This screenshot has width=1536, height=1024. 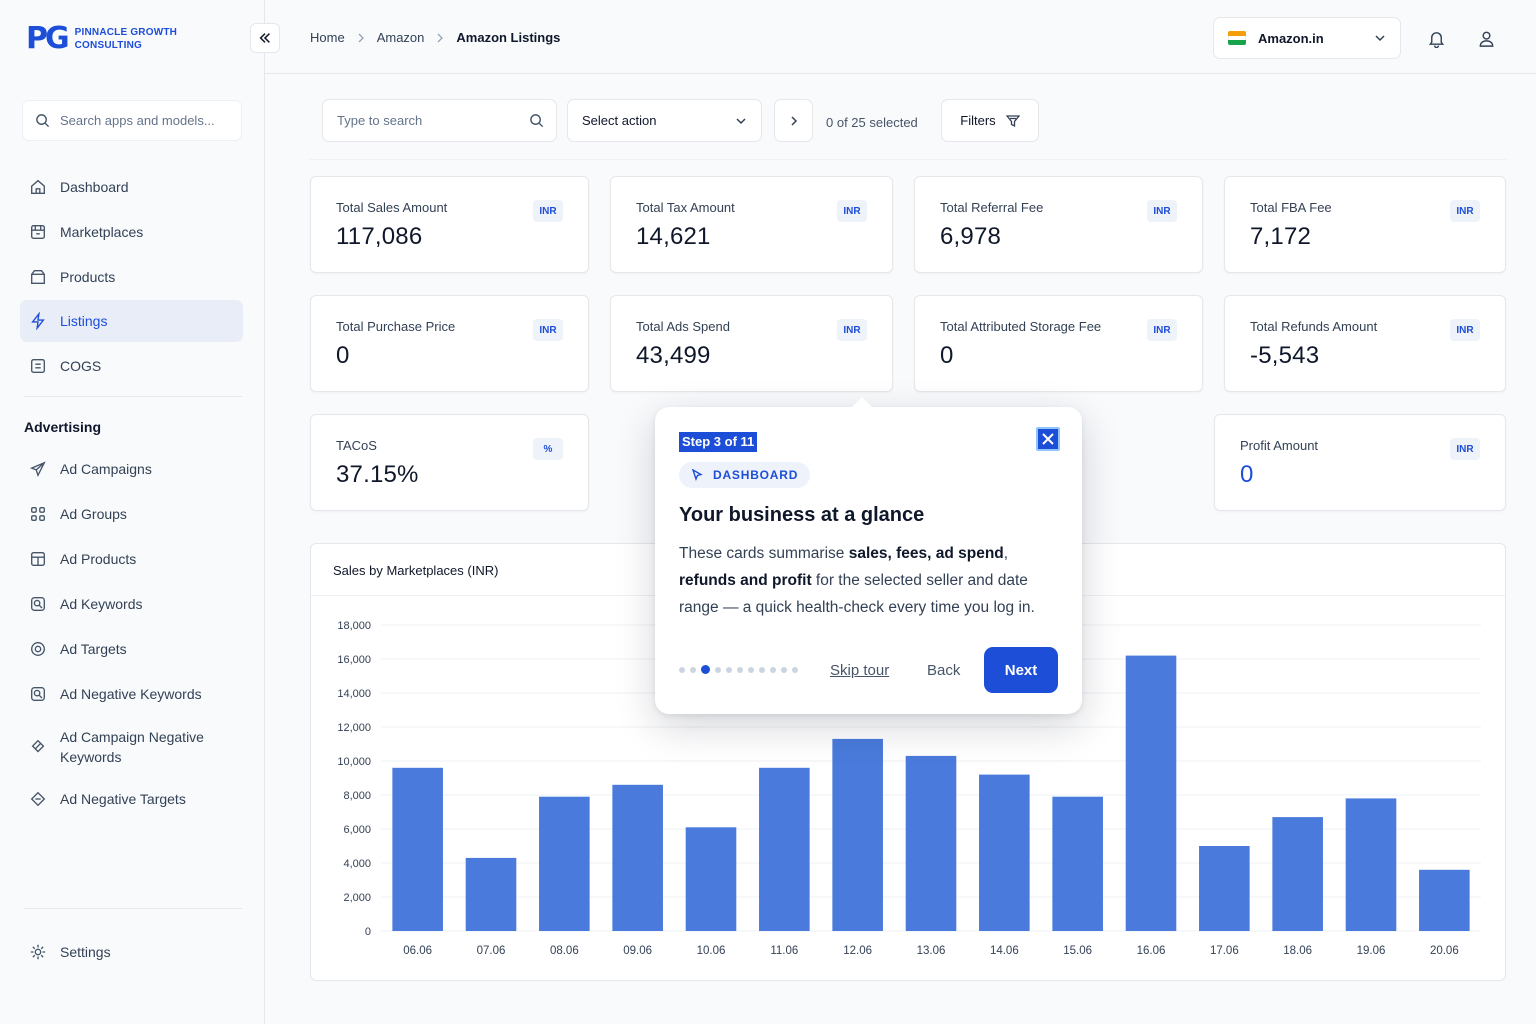 I want to click on breadcrumb: Home Amazon Amazon Listings, so click(x=435, y=37).